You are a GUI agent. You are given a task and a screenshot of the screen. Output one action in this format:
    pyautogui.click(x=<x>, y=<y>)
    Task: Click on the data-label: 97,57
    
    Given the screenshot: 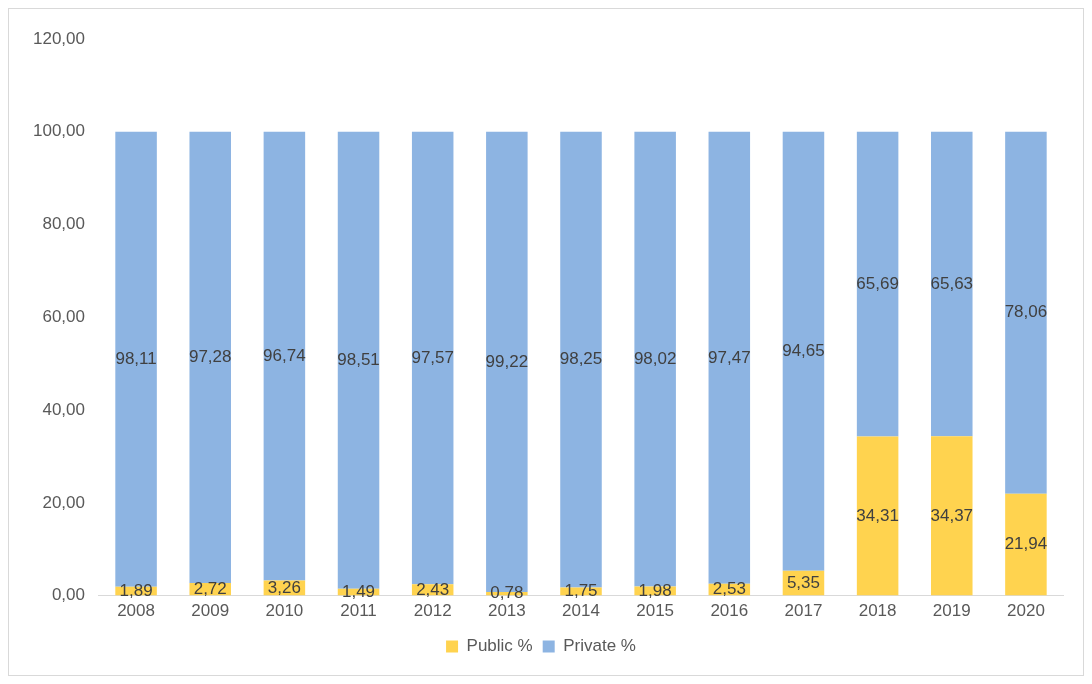 What is the action you would take?
    pyautogui.click(x=432, y=357)
    